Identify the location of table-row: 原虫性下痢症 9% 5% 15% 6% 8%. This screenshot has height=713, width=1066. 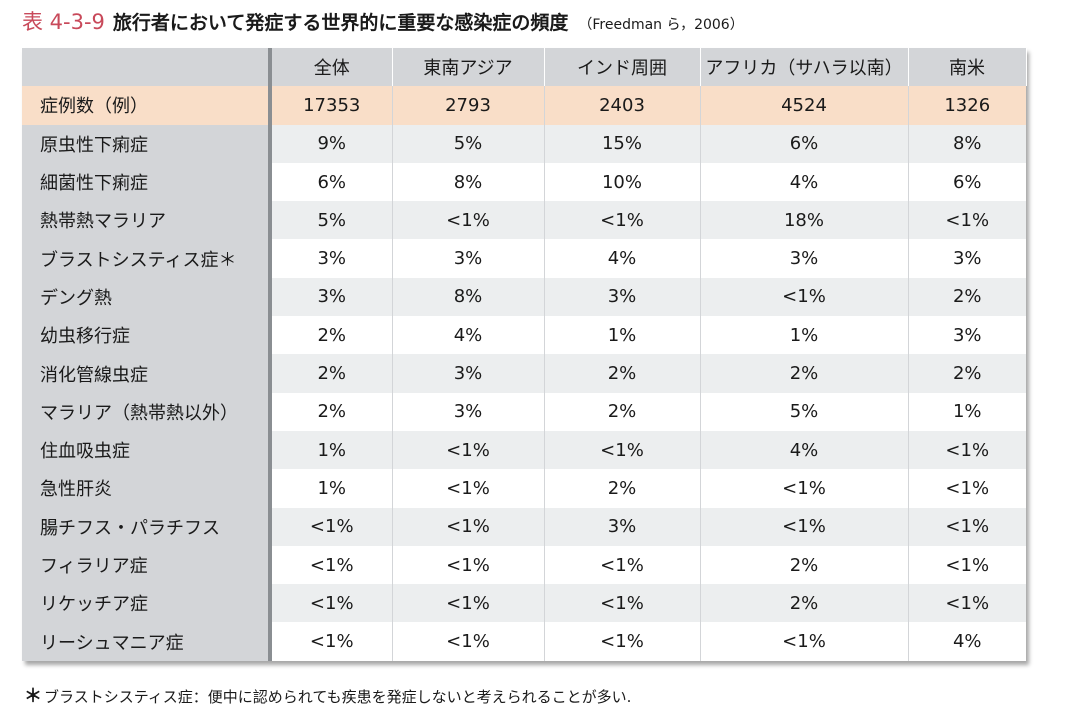
(524, 143).